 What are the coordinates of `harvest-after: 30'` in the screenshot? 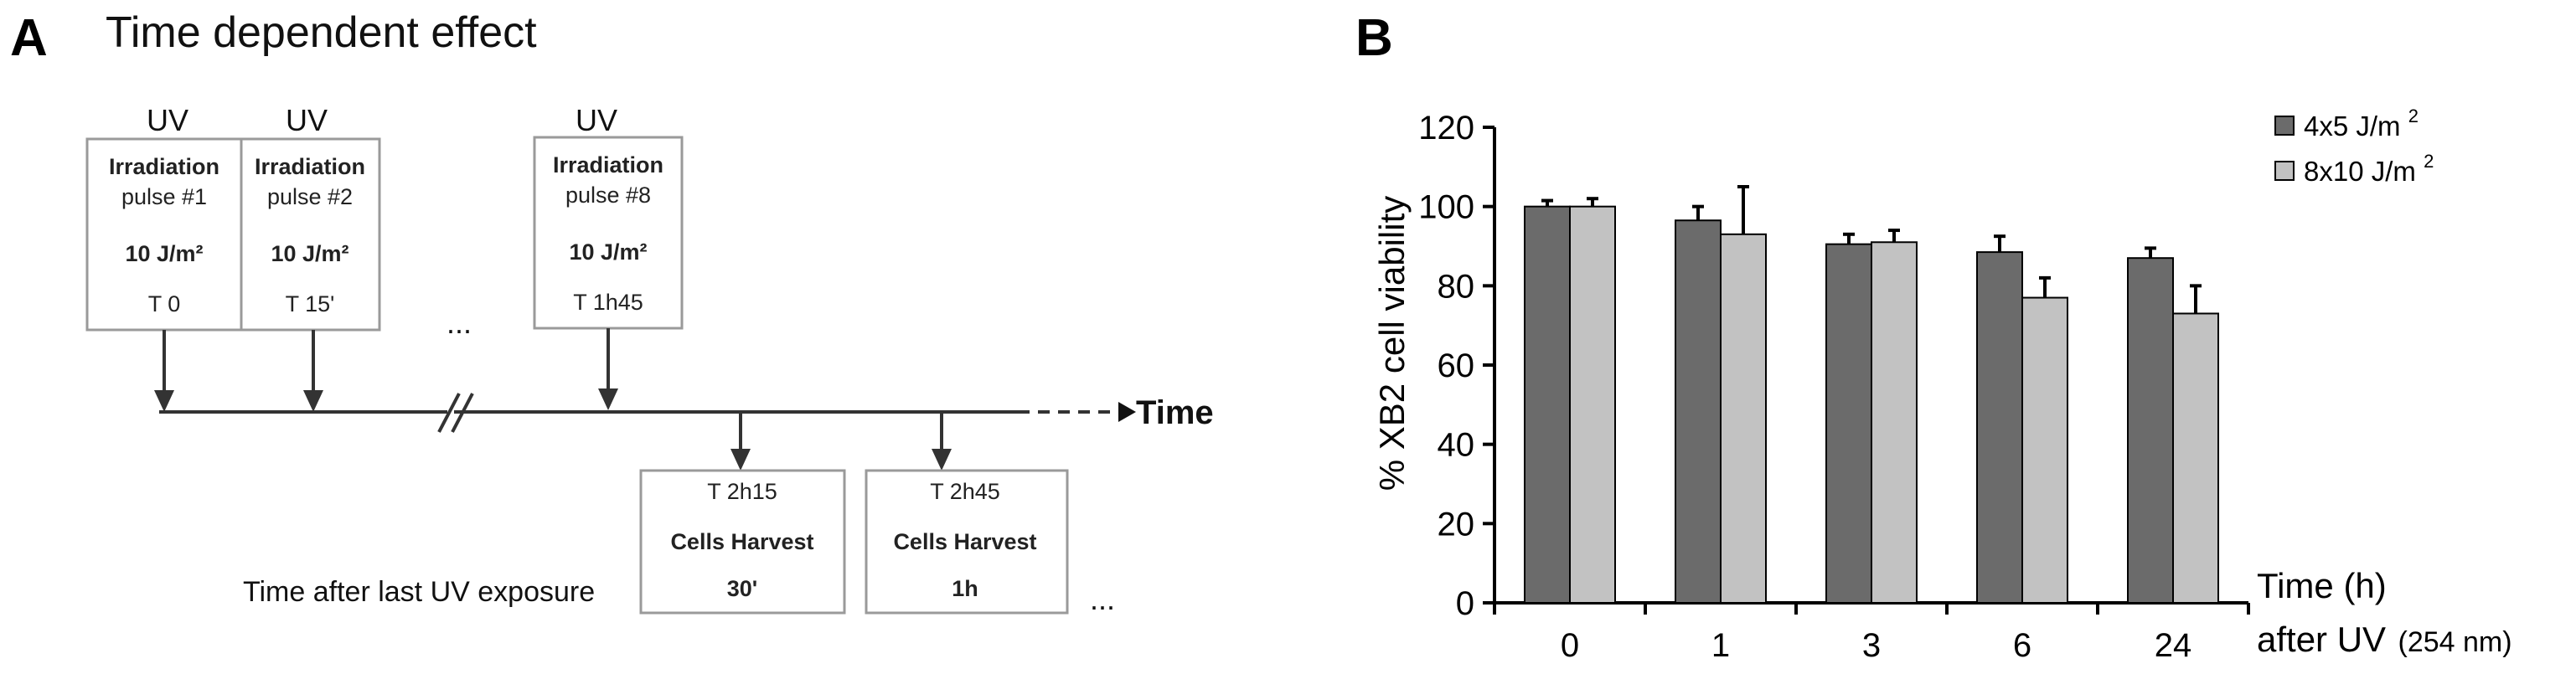 It's located at (742, 588).